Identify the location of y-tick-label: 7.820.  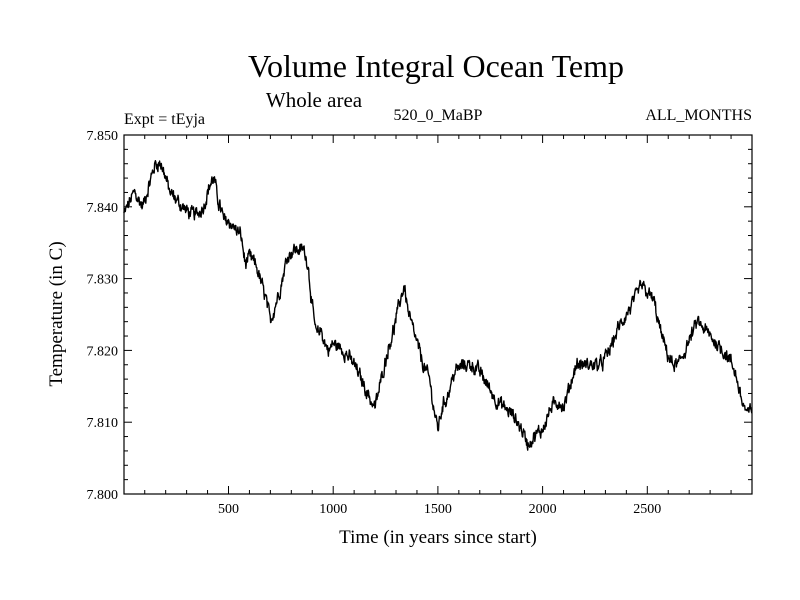
(103, 351).